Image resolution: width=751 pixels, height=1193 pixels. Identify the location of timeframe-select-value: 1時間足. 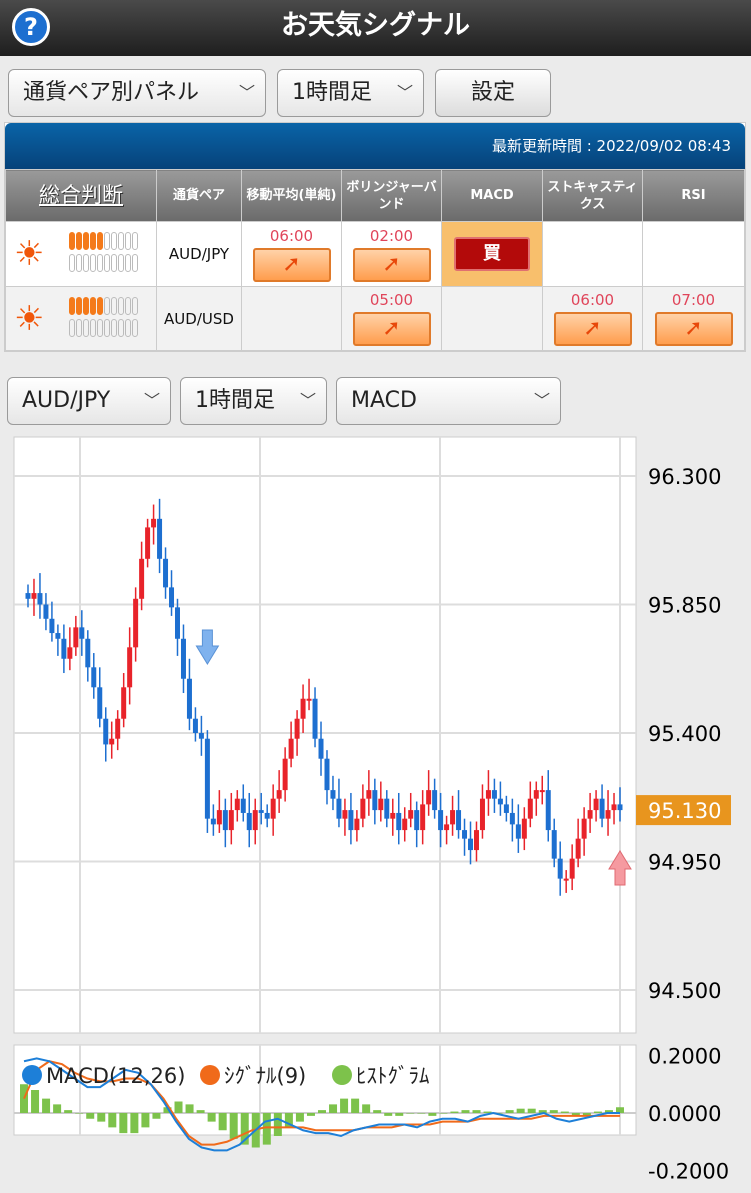
(332, 92).